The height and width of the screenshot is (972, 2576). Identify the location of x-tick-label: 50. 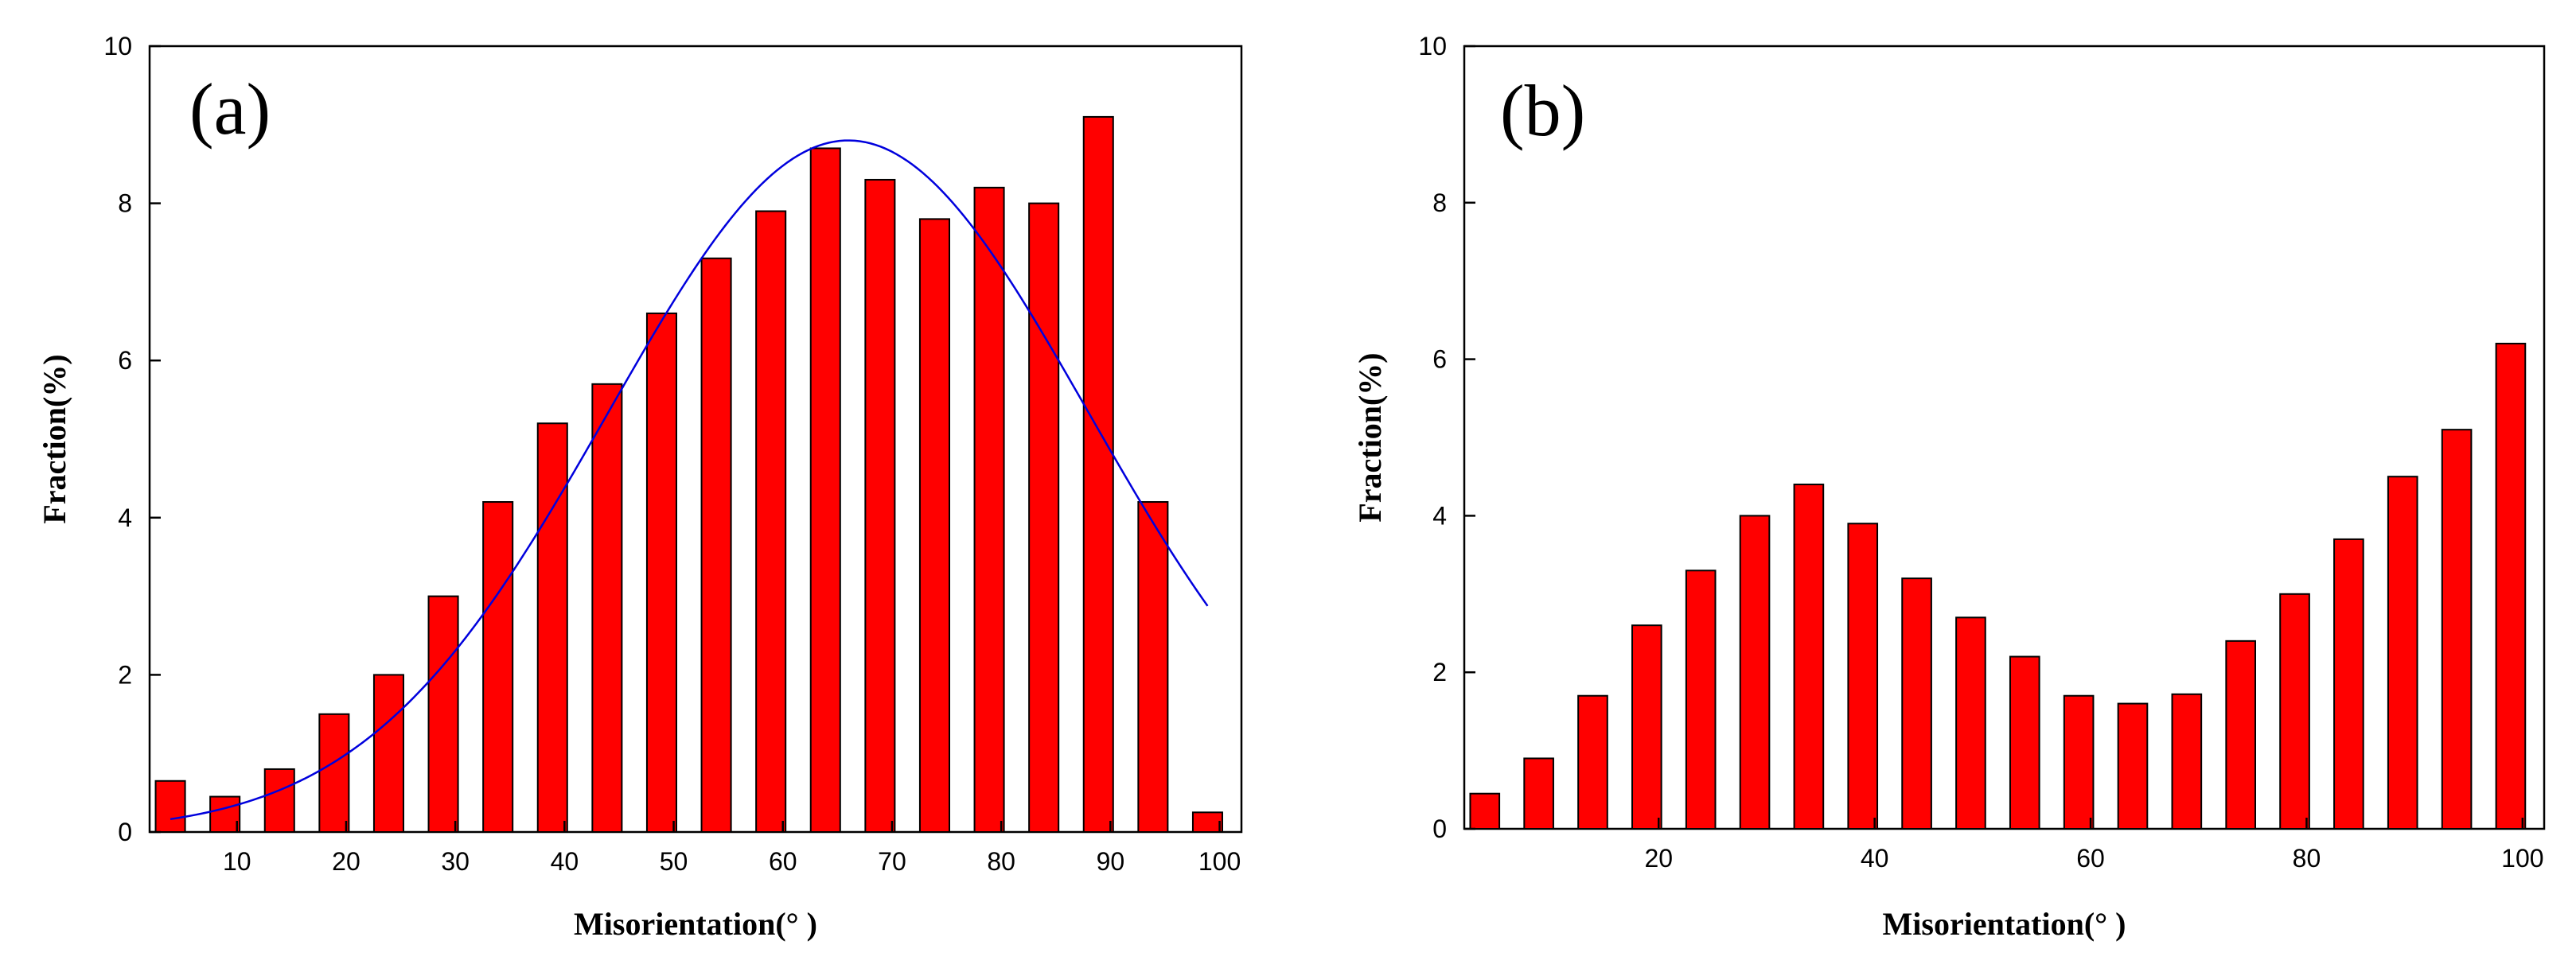
(674, 862).